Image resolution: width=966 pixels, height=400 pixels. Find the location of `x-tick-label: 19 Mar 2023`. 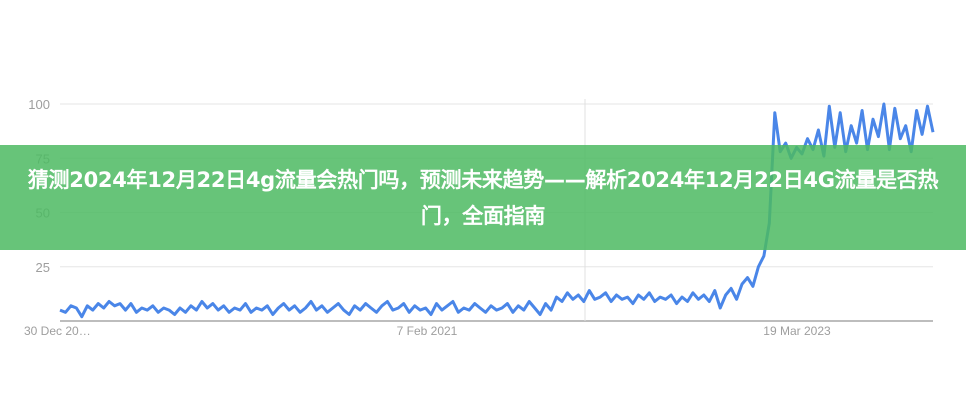

x-tick-label: 19 Mar 2023 is located at coordinates (797, 331).